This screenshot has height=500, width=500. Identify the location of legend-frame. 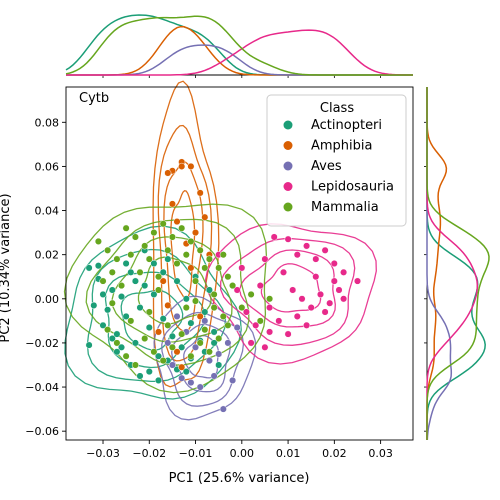
(336, 160).